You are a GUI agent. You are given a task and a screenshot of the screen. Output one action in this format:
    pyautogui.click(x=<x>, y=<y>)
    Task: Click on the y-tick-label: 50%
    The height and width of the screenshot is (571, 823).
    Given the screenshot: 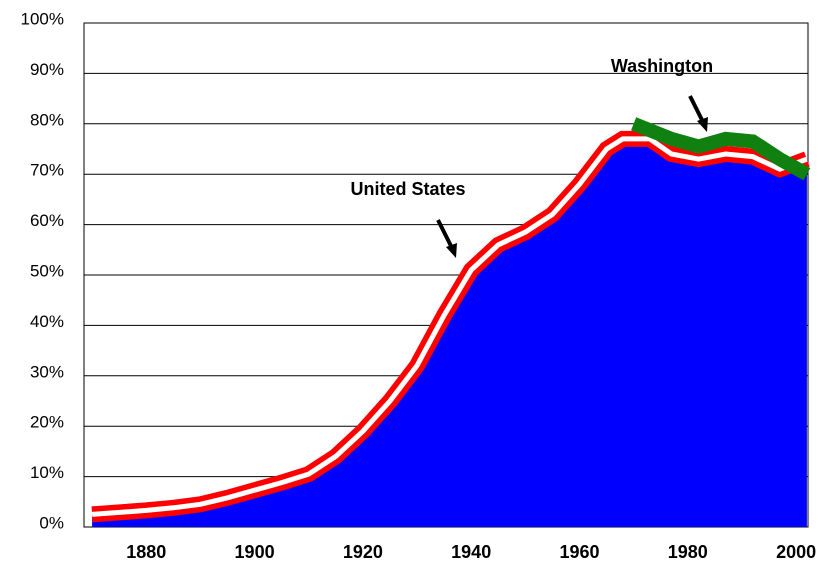 What is the action you would take?
    pyautogui.click(x=47, y=270)
    